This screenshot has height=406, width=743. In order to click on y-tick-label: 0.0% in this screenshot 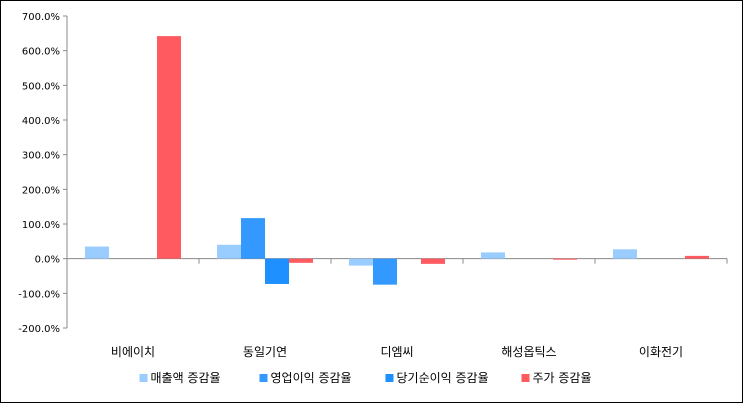, I will do `click(47, 260)`.